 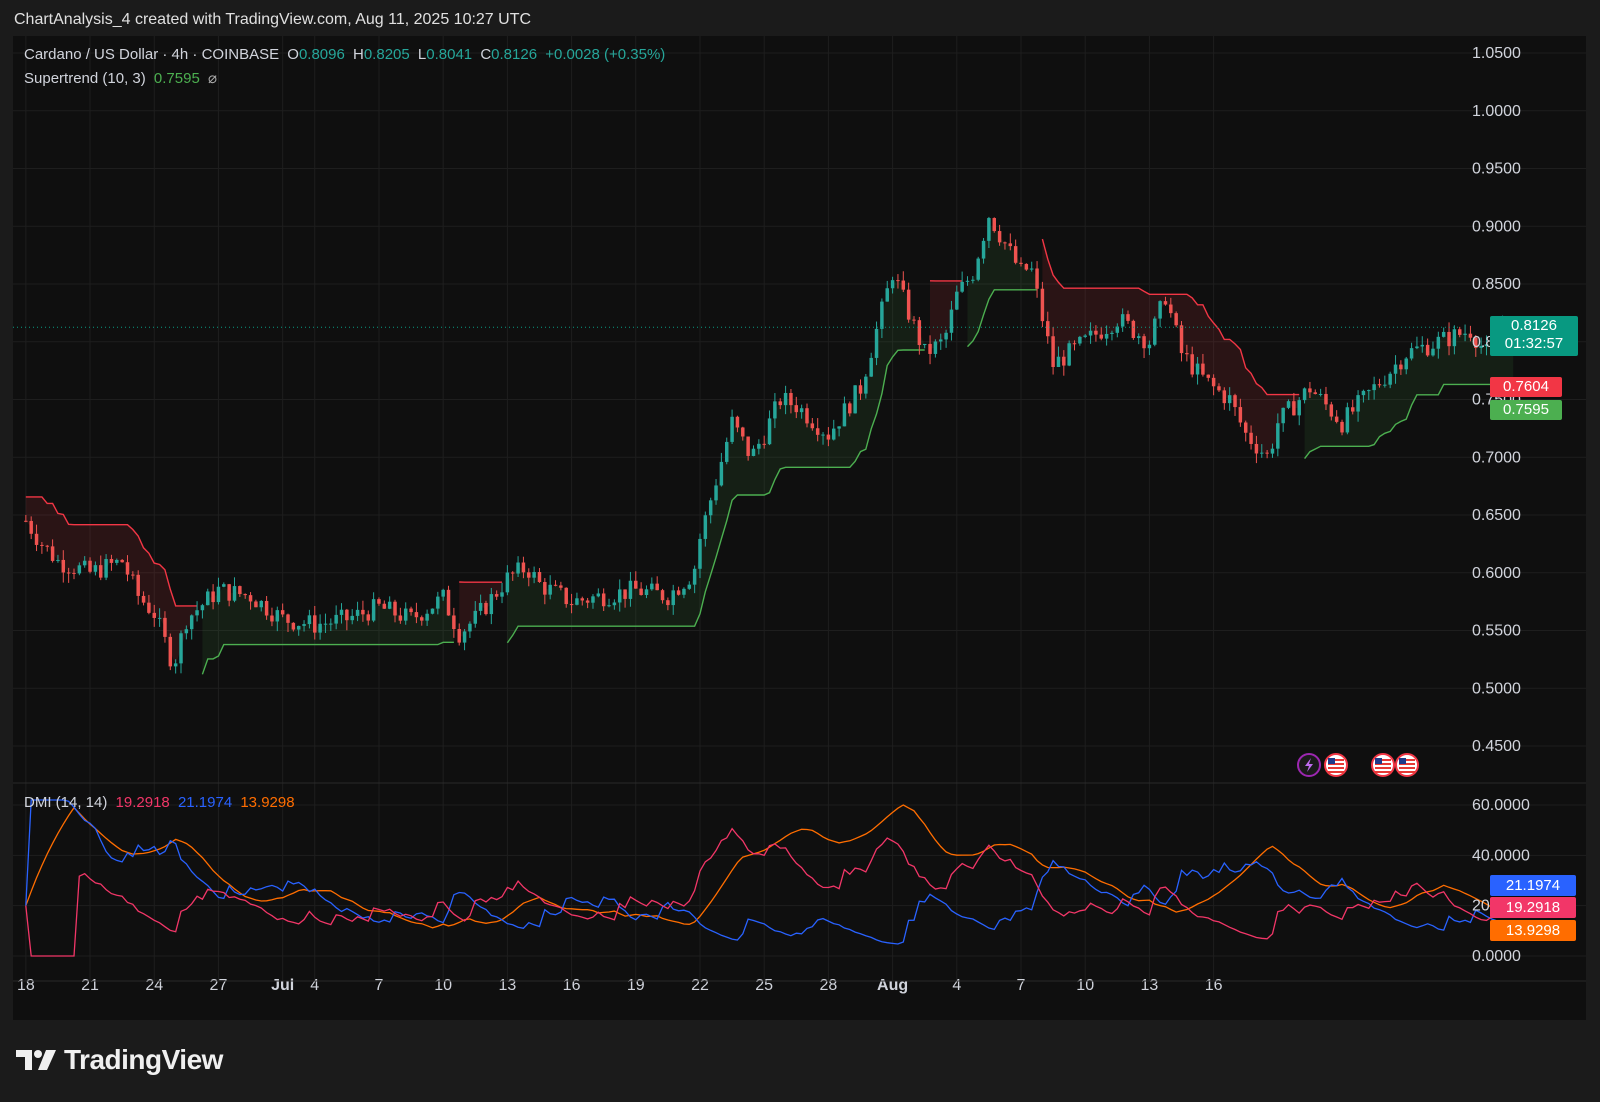 What do you see at coordinates (152, 54) in the screenshot?
I see `symbol-name: Cardano / US Dollar · 4h · COINBASE` at bounding box center [152, 54].